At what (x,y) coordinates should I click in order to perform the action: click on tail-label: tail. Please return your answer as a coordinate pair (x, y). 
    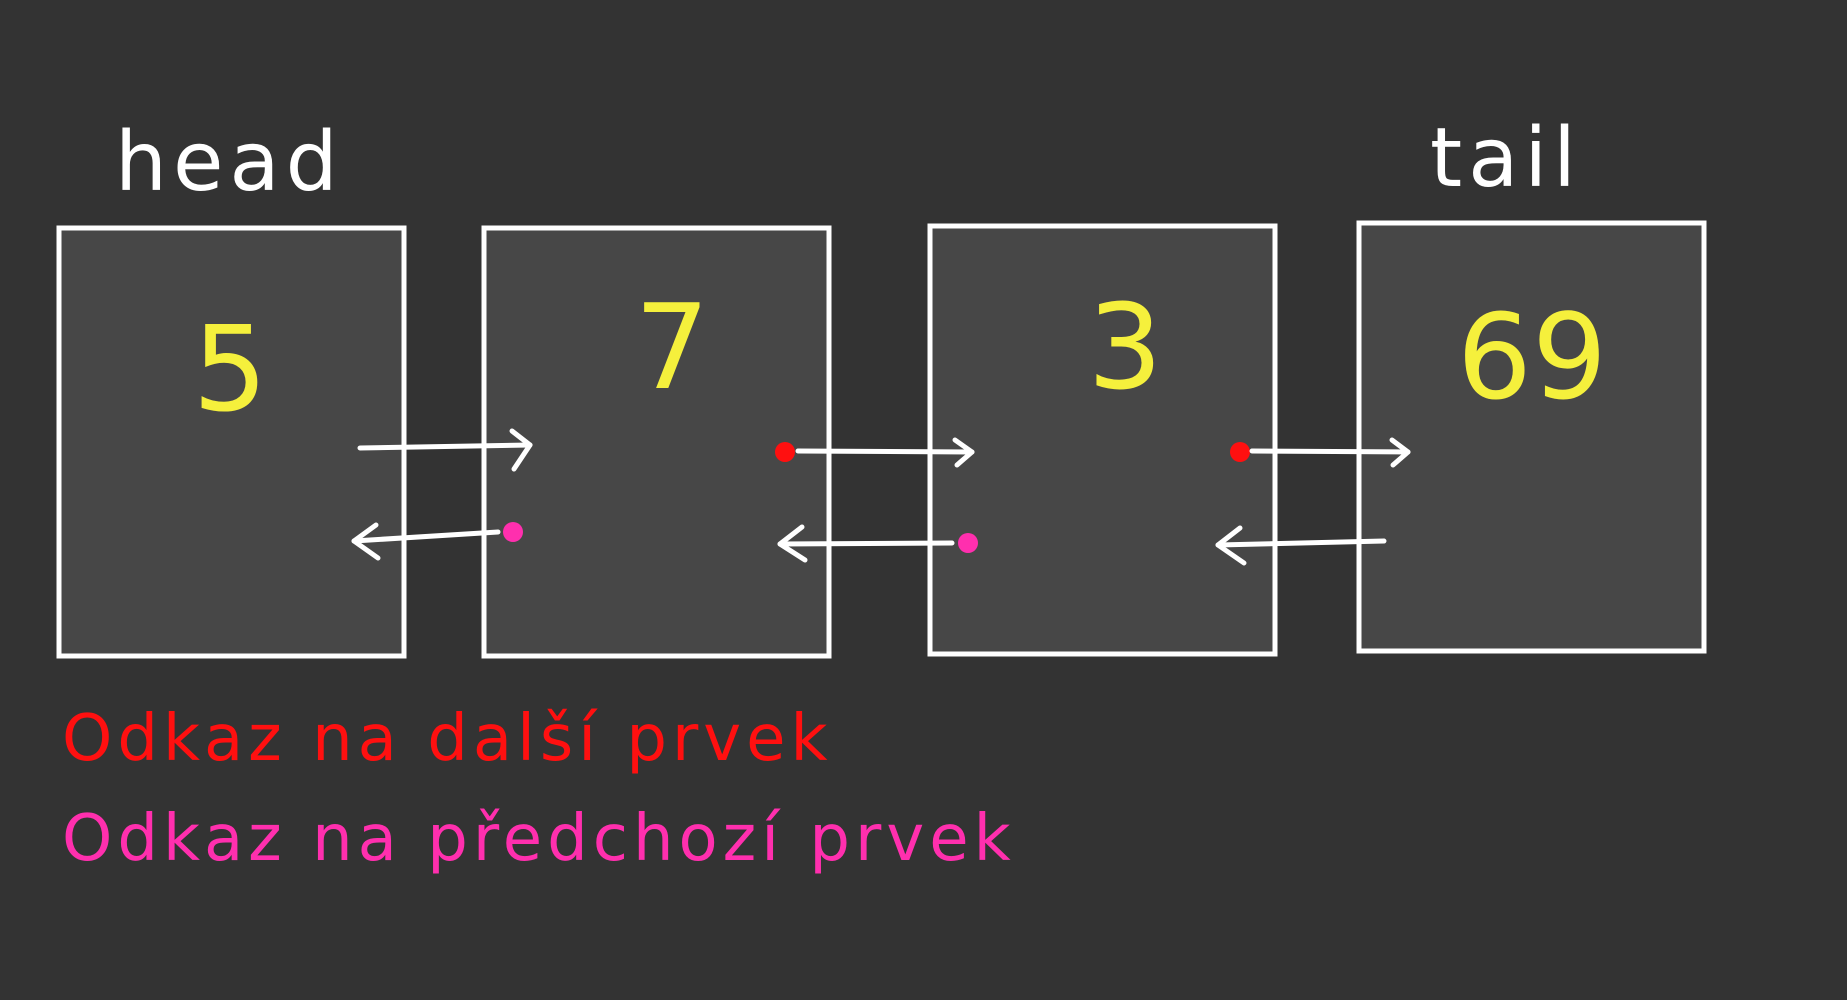
    Looking at the image, I should click on (1506, 158).